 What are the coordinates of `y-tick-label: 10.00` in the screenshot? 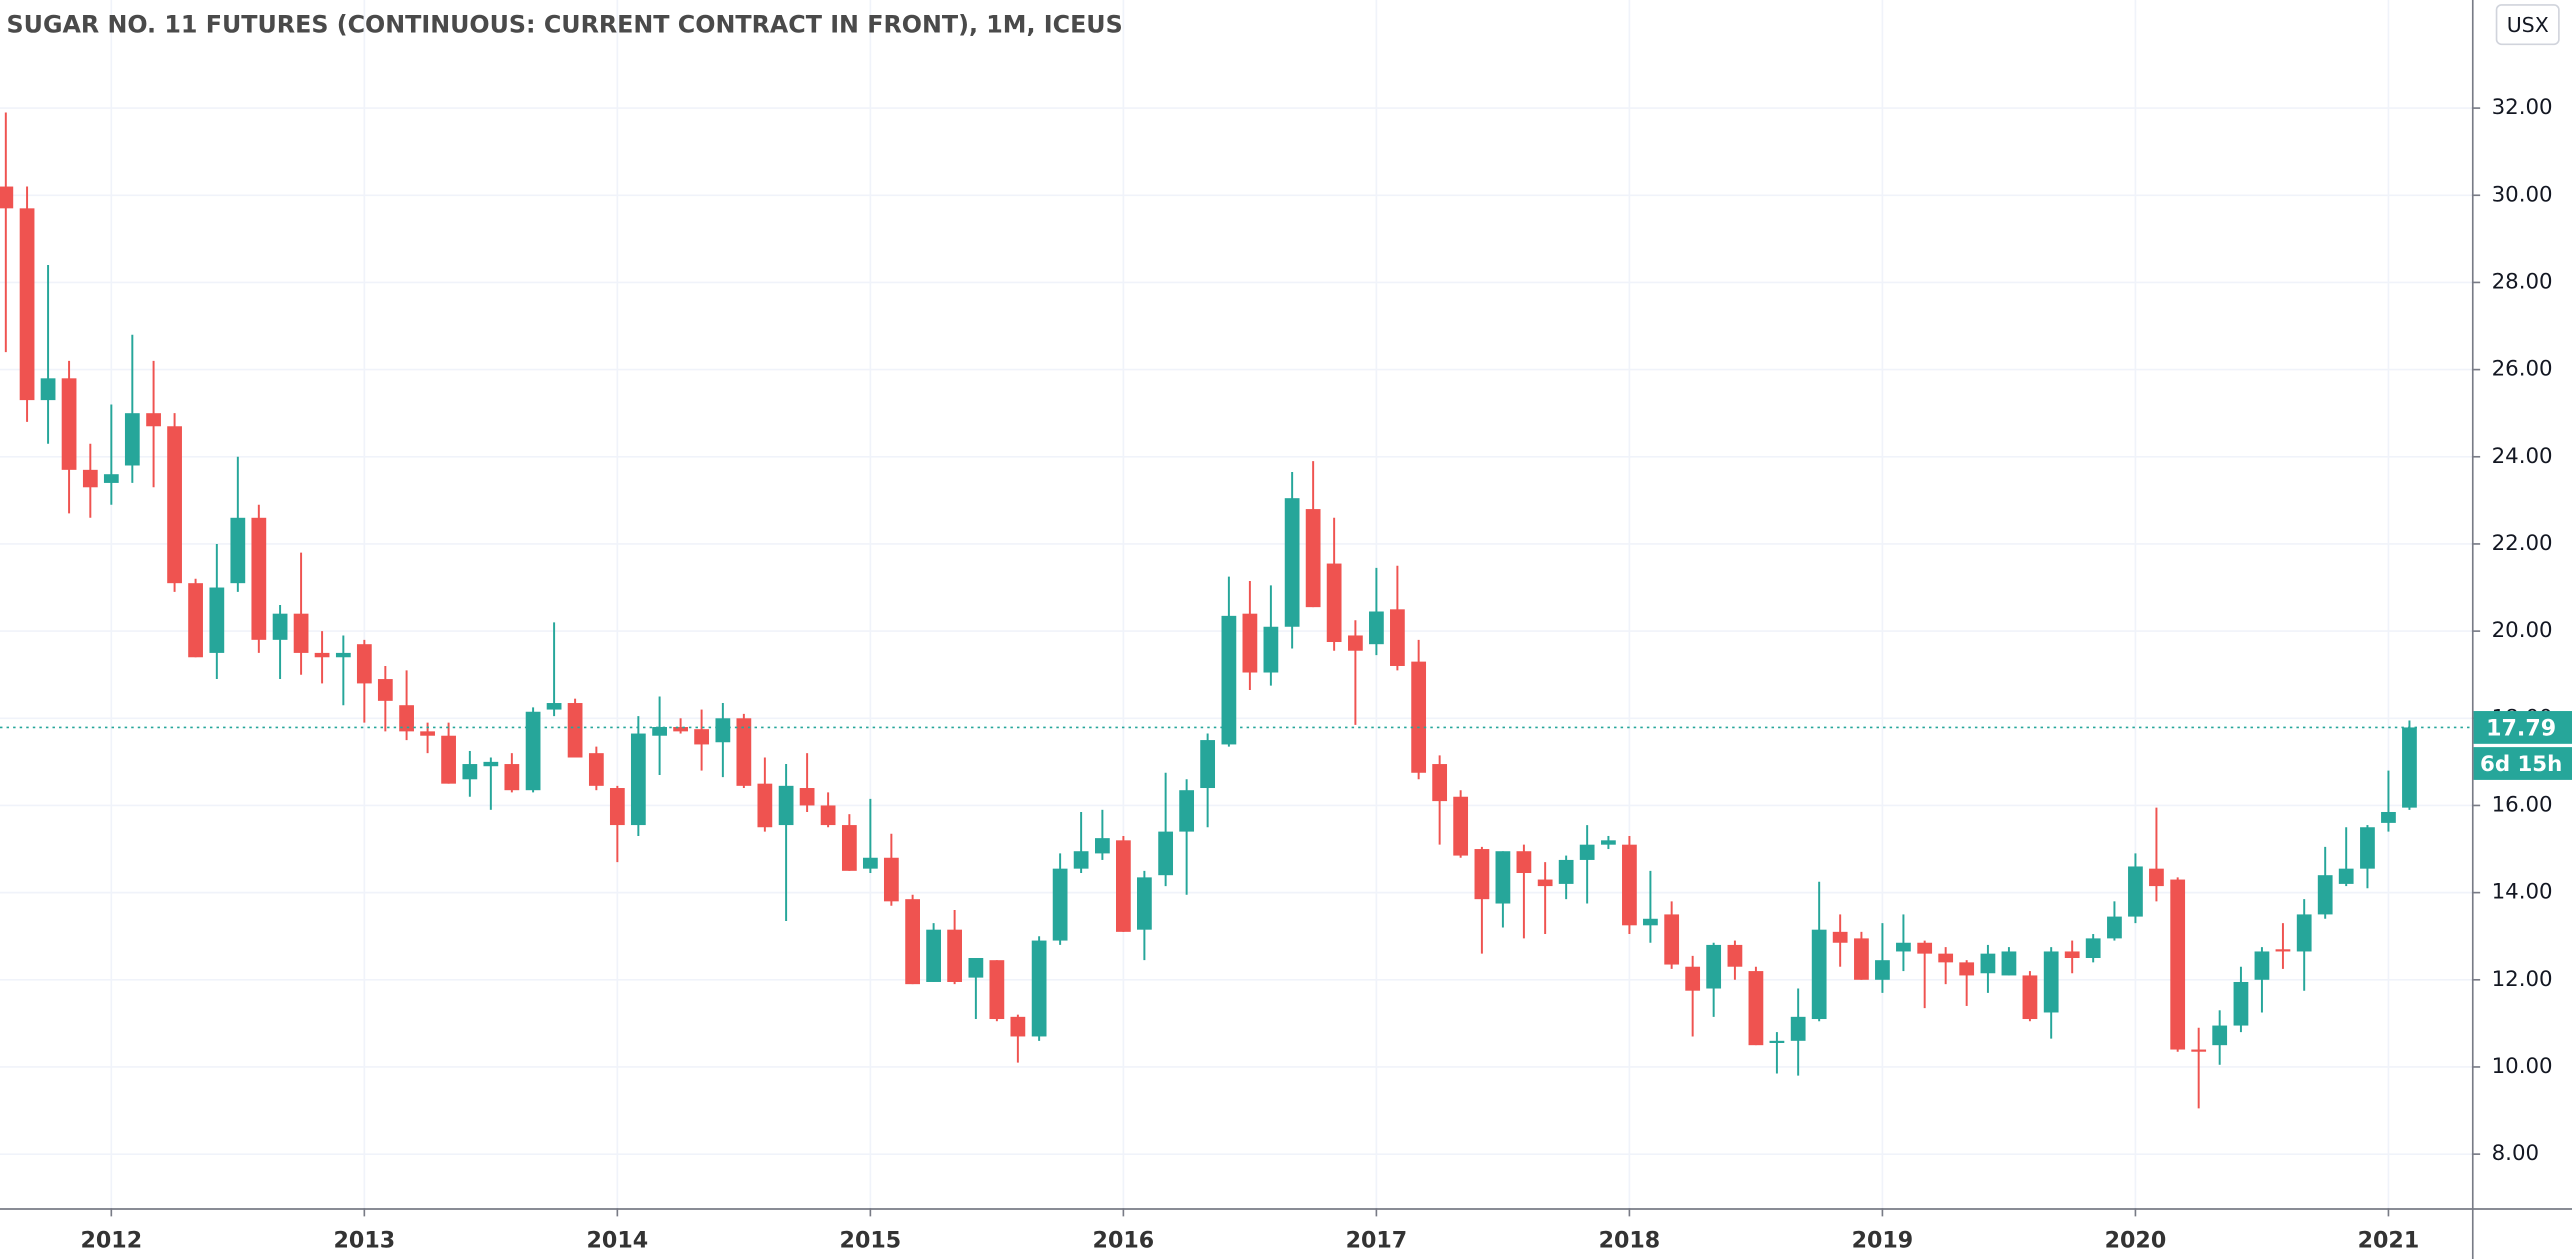 It's located at (2522, 1066).